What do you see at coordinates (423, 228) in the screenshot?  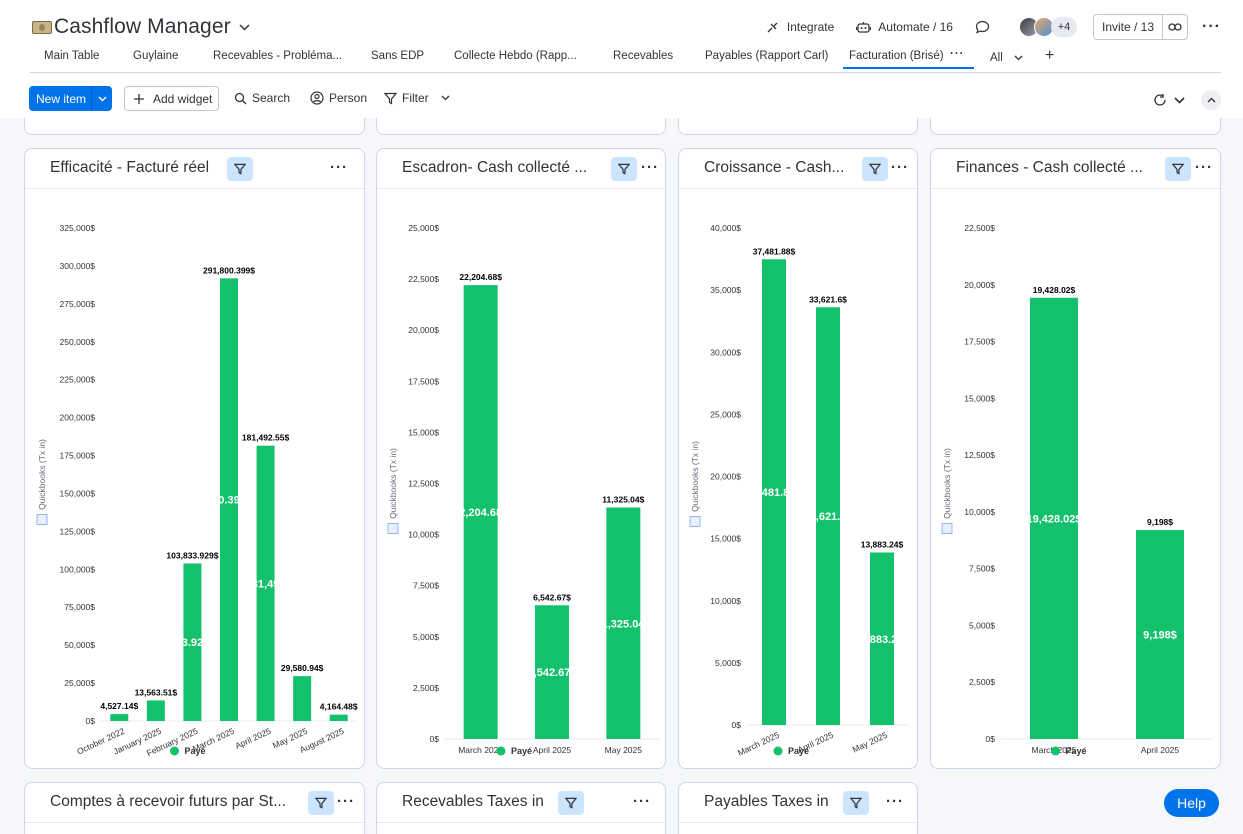 I see `y-tick-label: 25,000$` at bounding box center [423, 228].